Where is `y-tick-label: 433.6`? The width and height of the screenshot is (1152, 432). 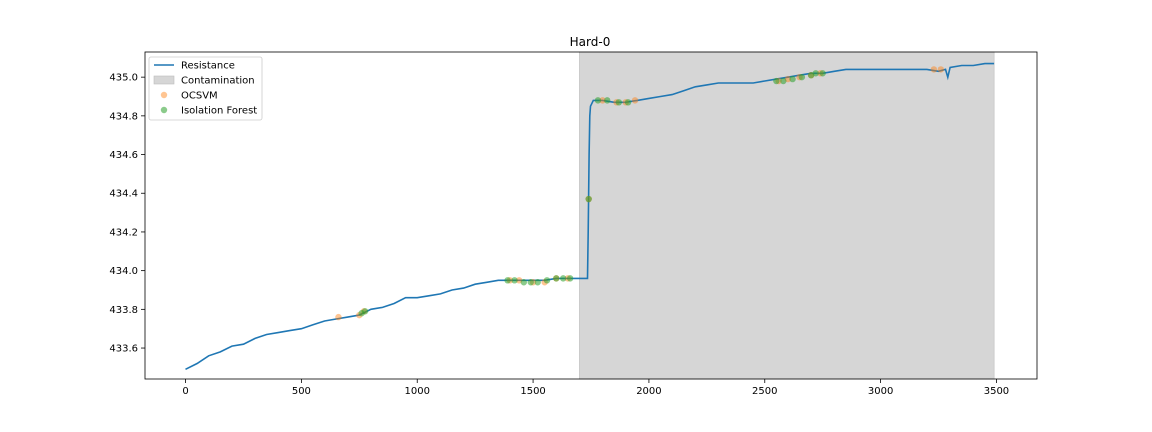
y-tick-label: 433.6 is located at coordinates (123, 349).